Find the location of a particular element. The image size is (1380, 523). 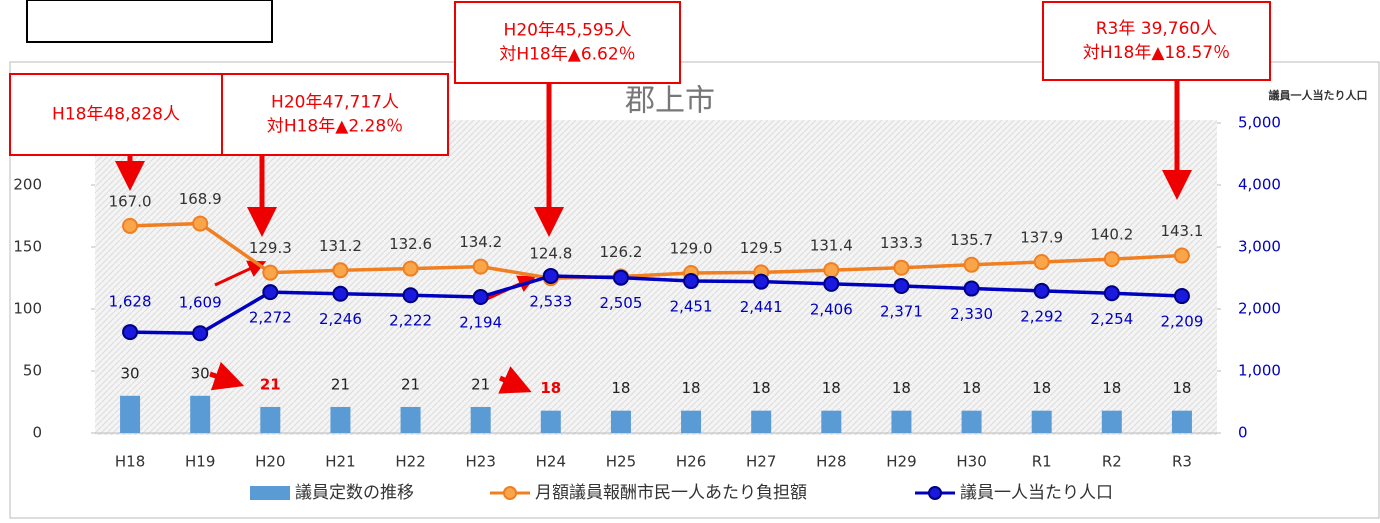

data-label: 133.3 is located at coordinates (901, 243).